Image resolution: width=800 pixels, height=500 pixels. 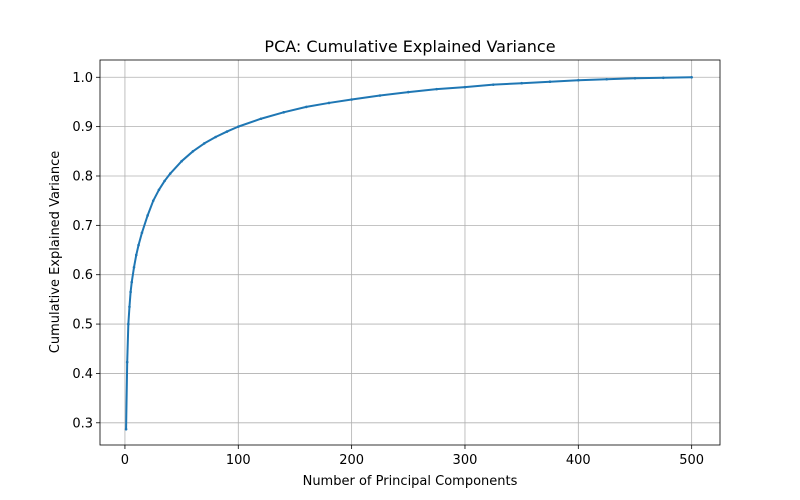 What do you see at coordinates (82, 275) in the screenshot?
I see `y-tick-label: 0.6` at bounding box center [82, 275].